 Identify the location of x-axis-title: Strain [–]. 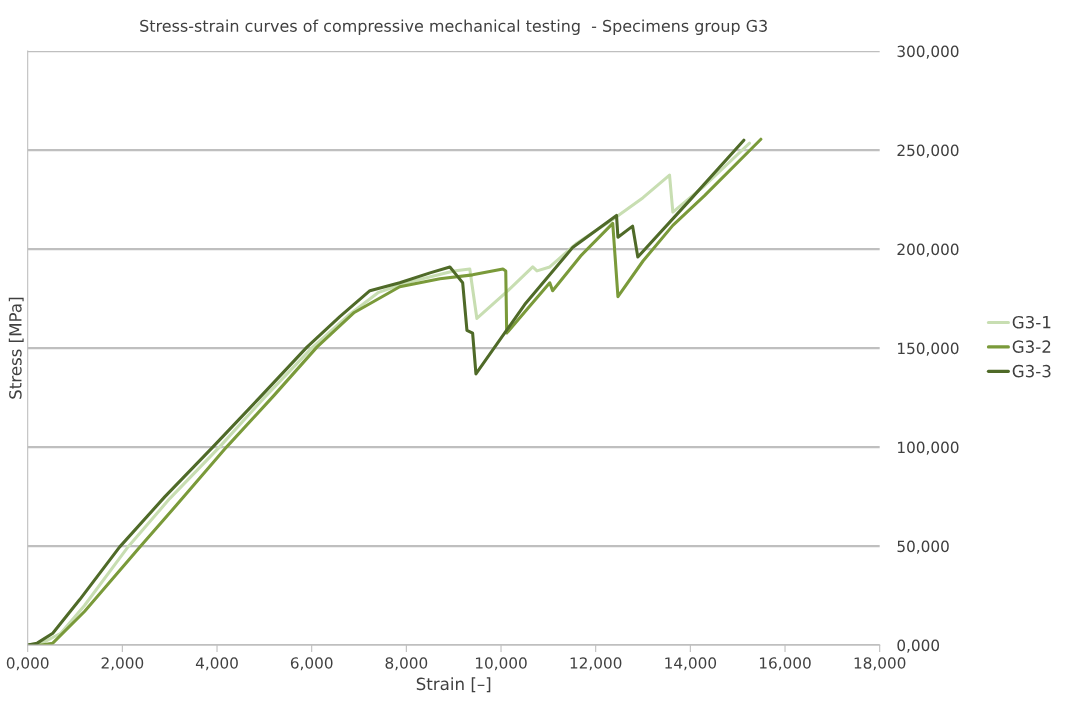
(453, 685).